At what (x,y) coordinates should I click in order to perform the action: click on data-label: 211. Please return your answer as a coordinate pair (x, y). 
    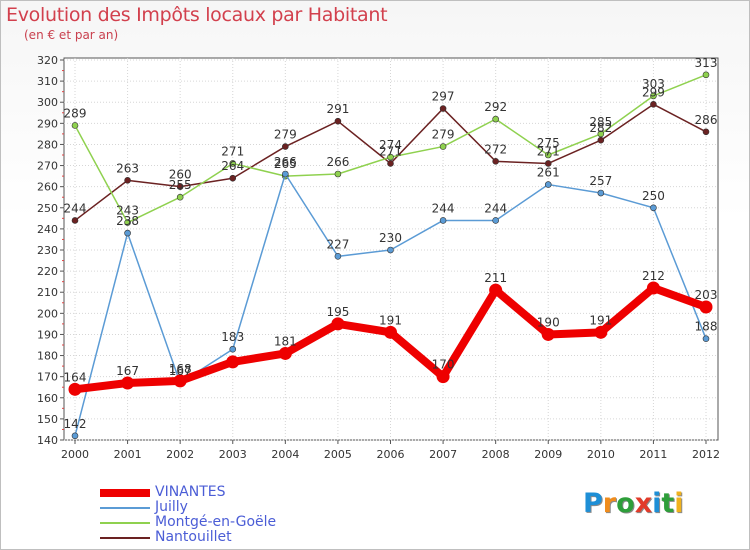
    Looking at the image, I should click on (495, 278).